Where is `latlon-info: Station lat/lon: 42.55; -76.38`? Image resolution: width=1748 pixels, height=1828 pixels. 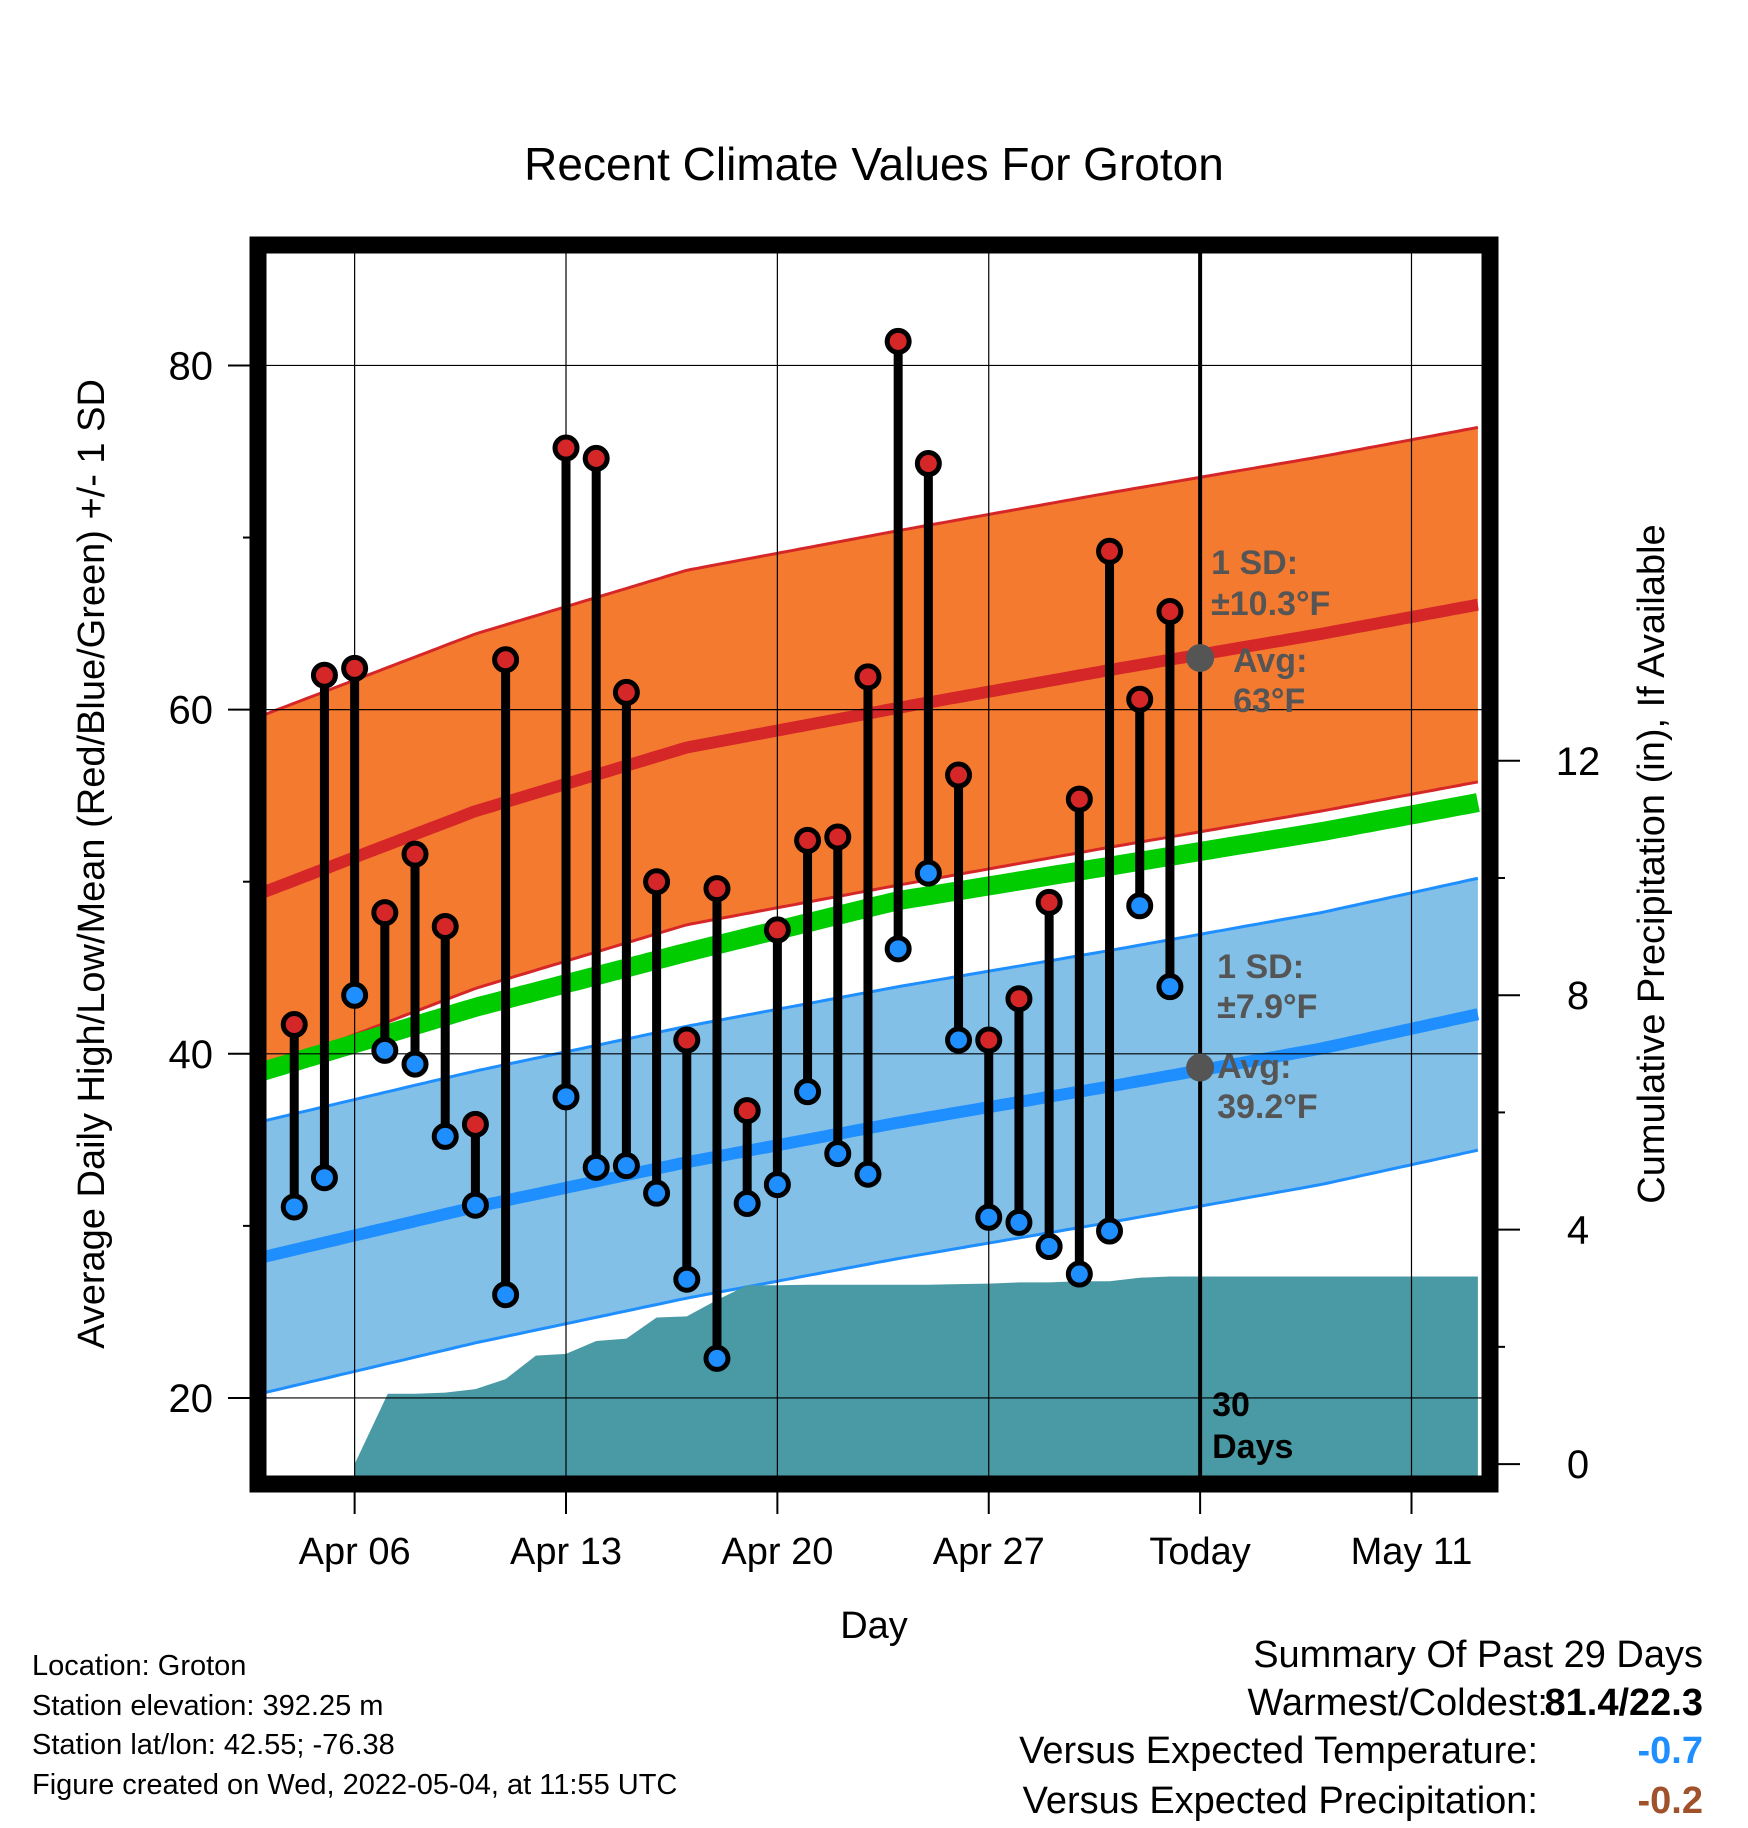
latlon-info: Station lat/lon: 42.55; -76.38 is located at coordinates (213, 1745).